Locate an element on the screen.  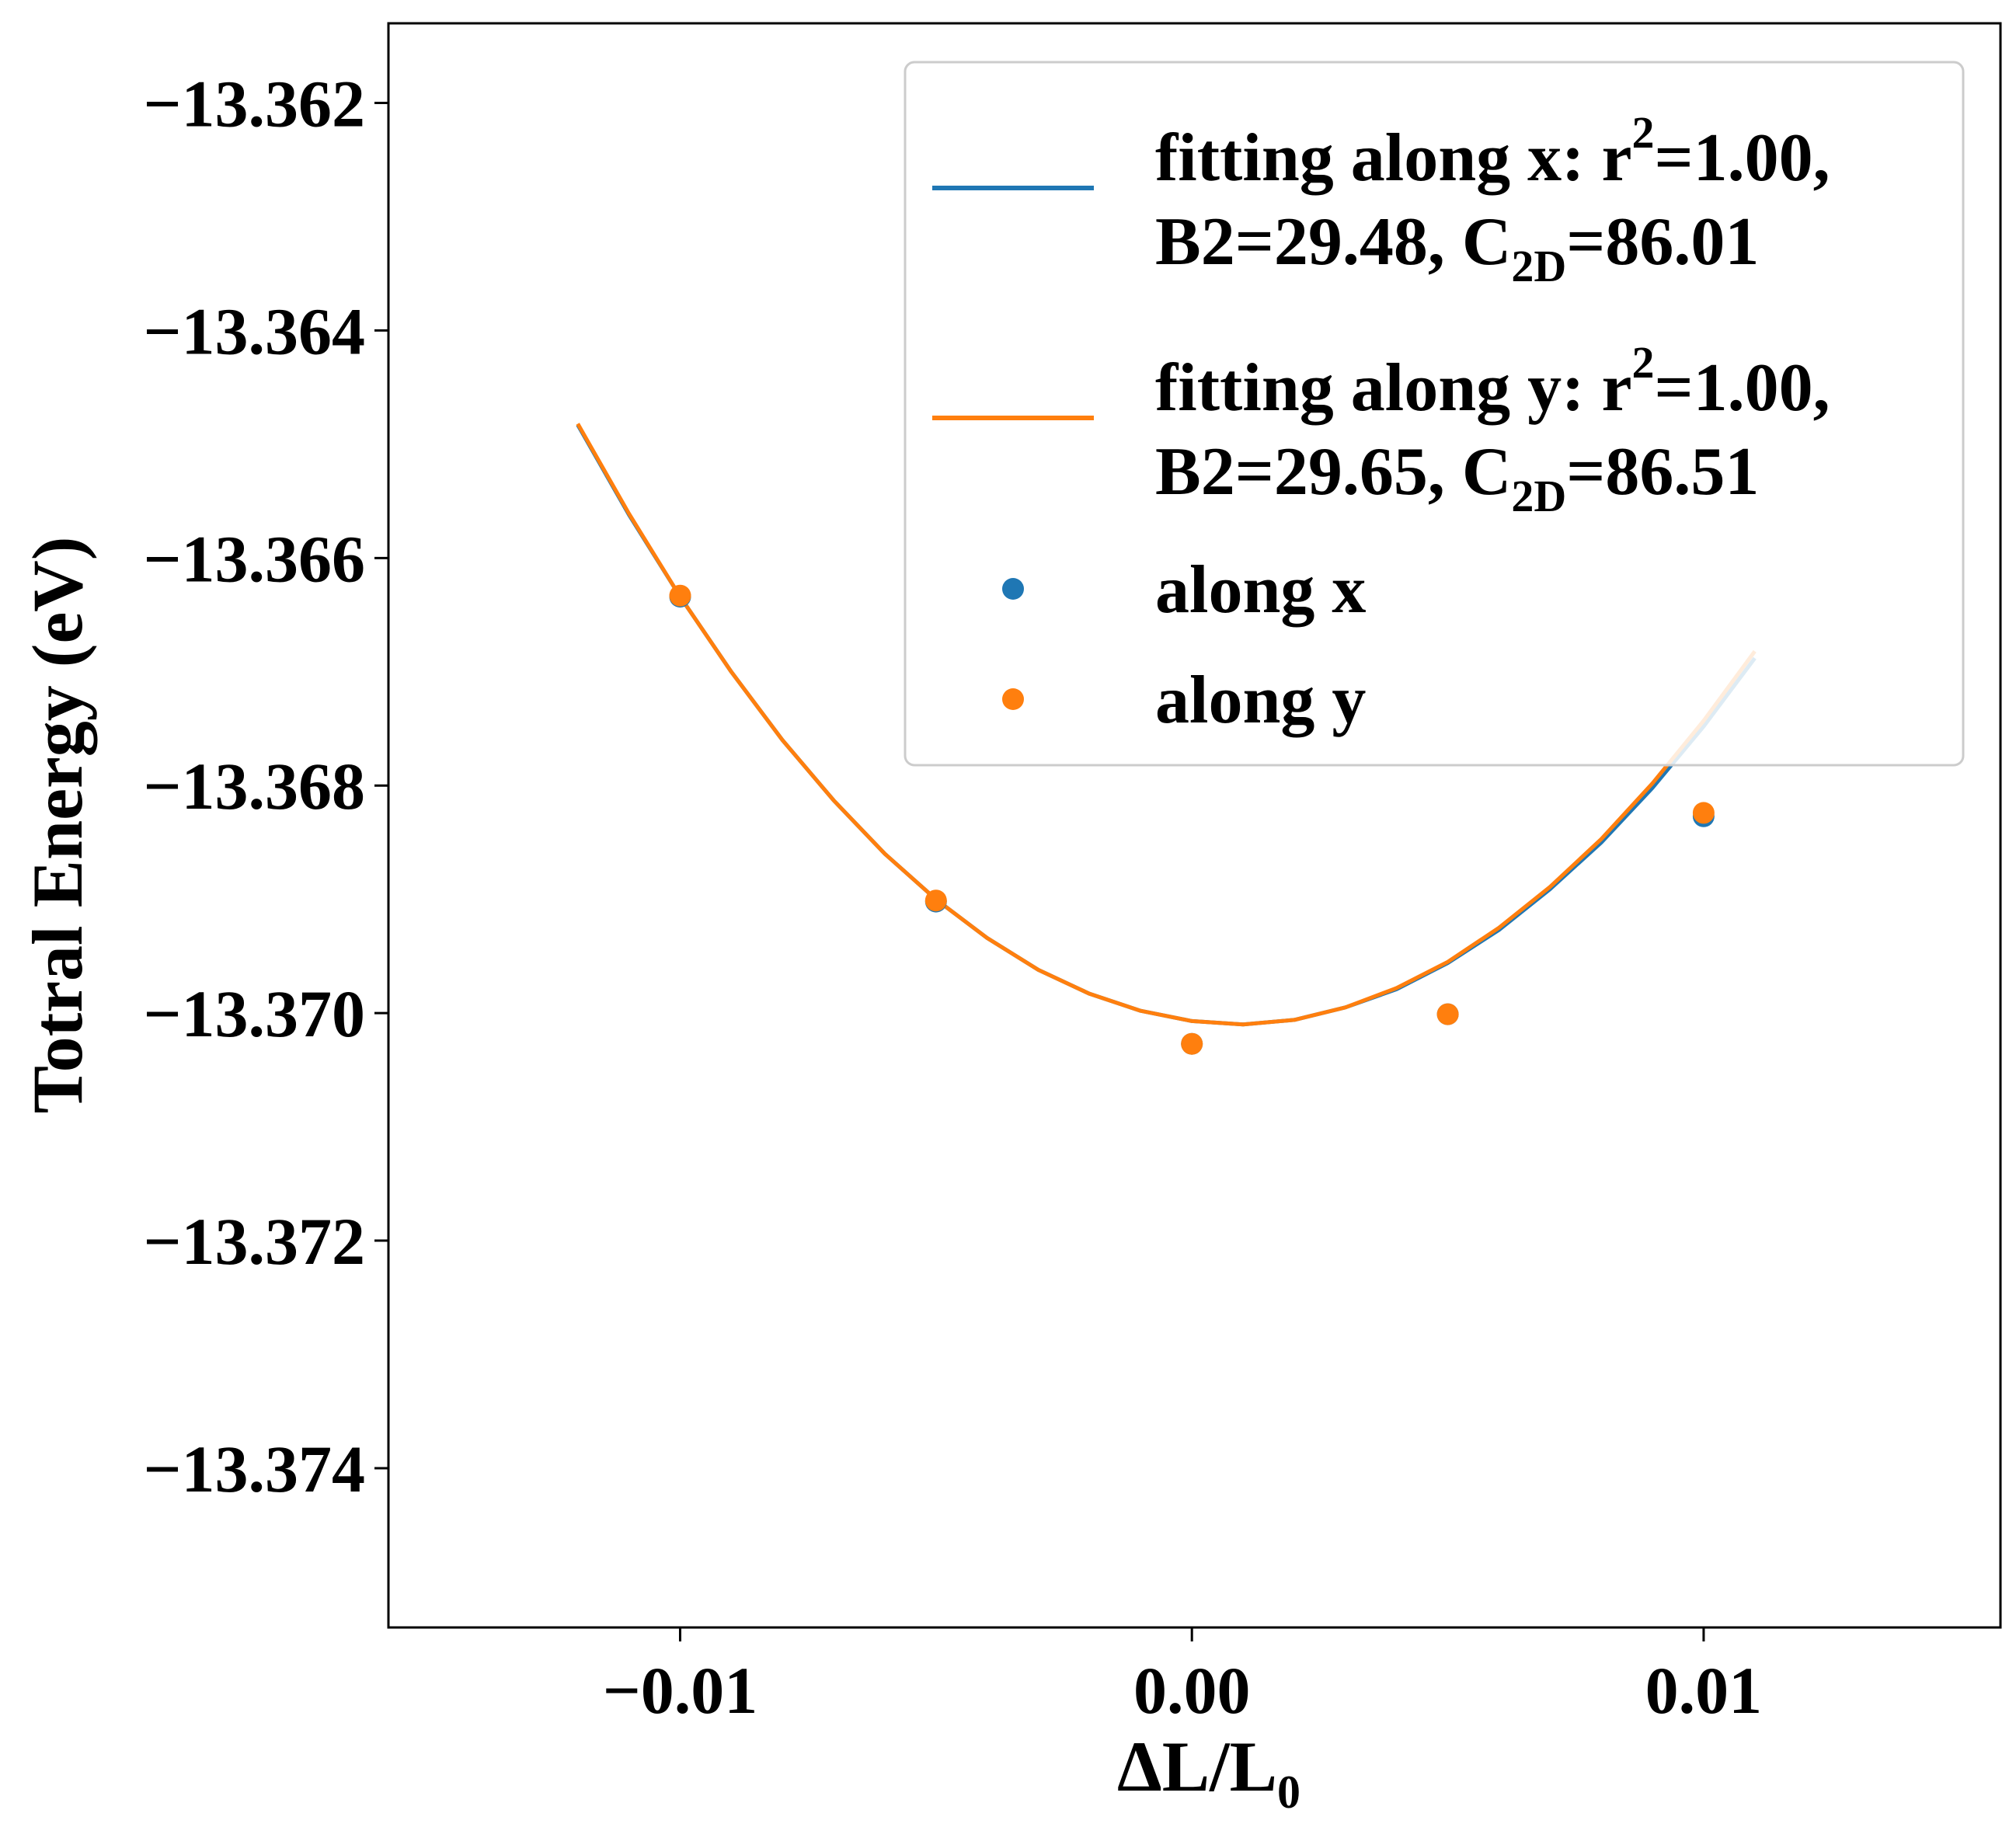
x-tick-label-2: 0.01 is located at coordinates (1704, 1691).